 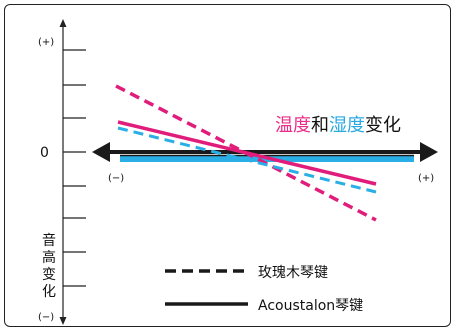 I want to click on title-temperature: 温度, so click(x=293, y=125).